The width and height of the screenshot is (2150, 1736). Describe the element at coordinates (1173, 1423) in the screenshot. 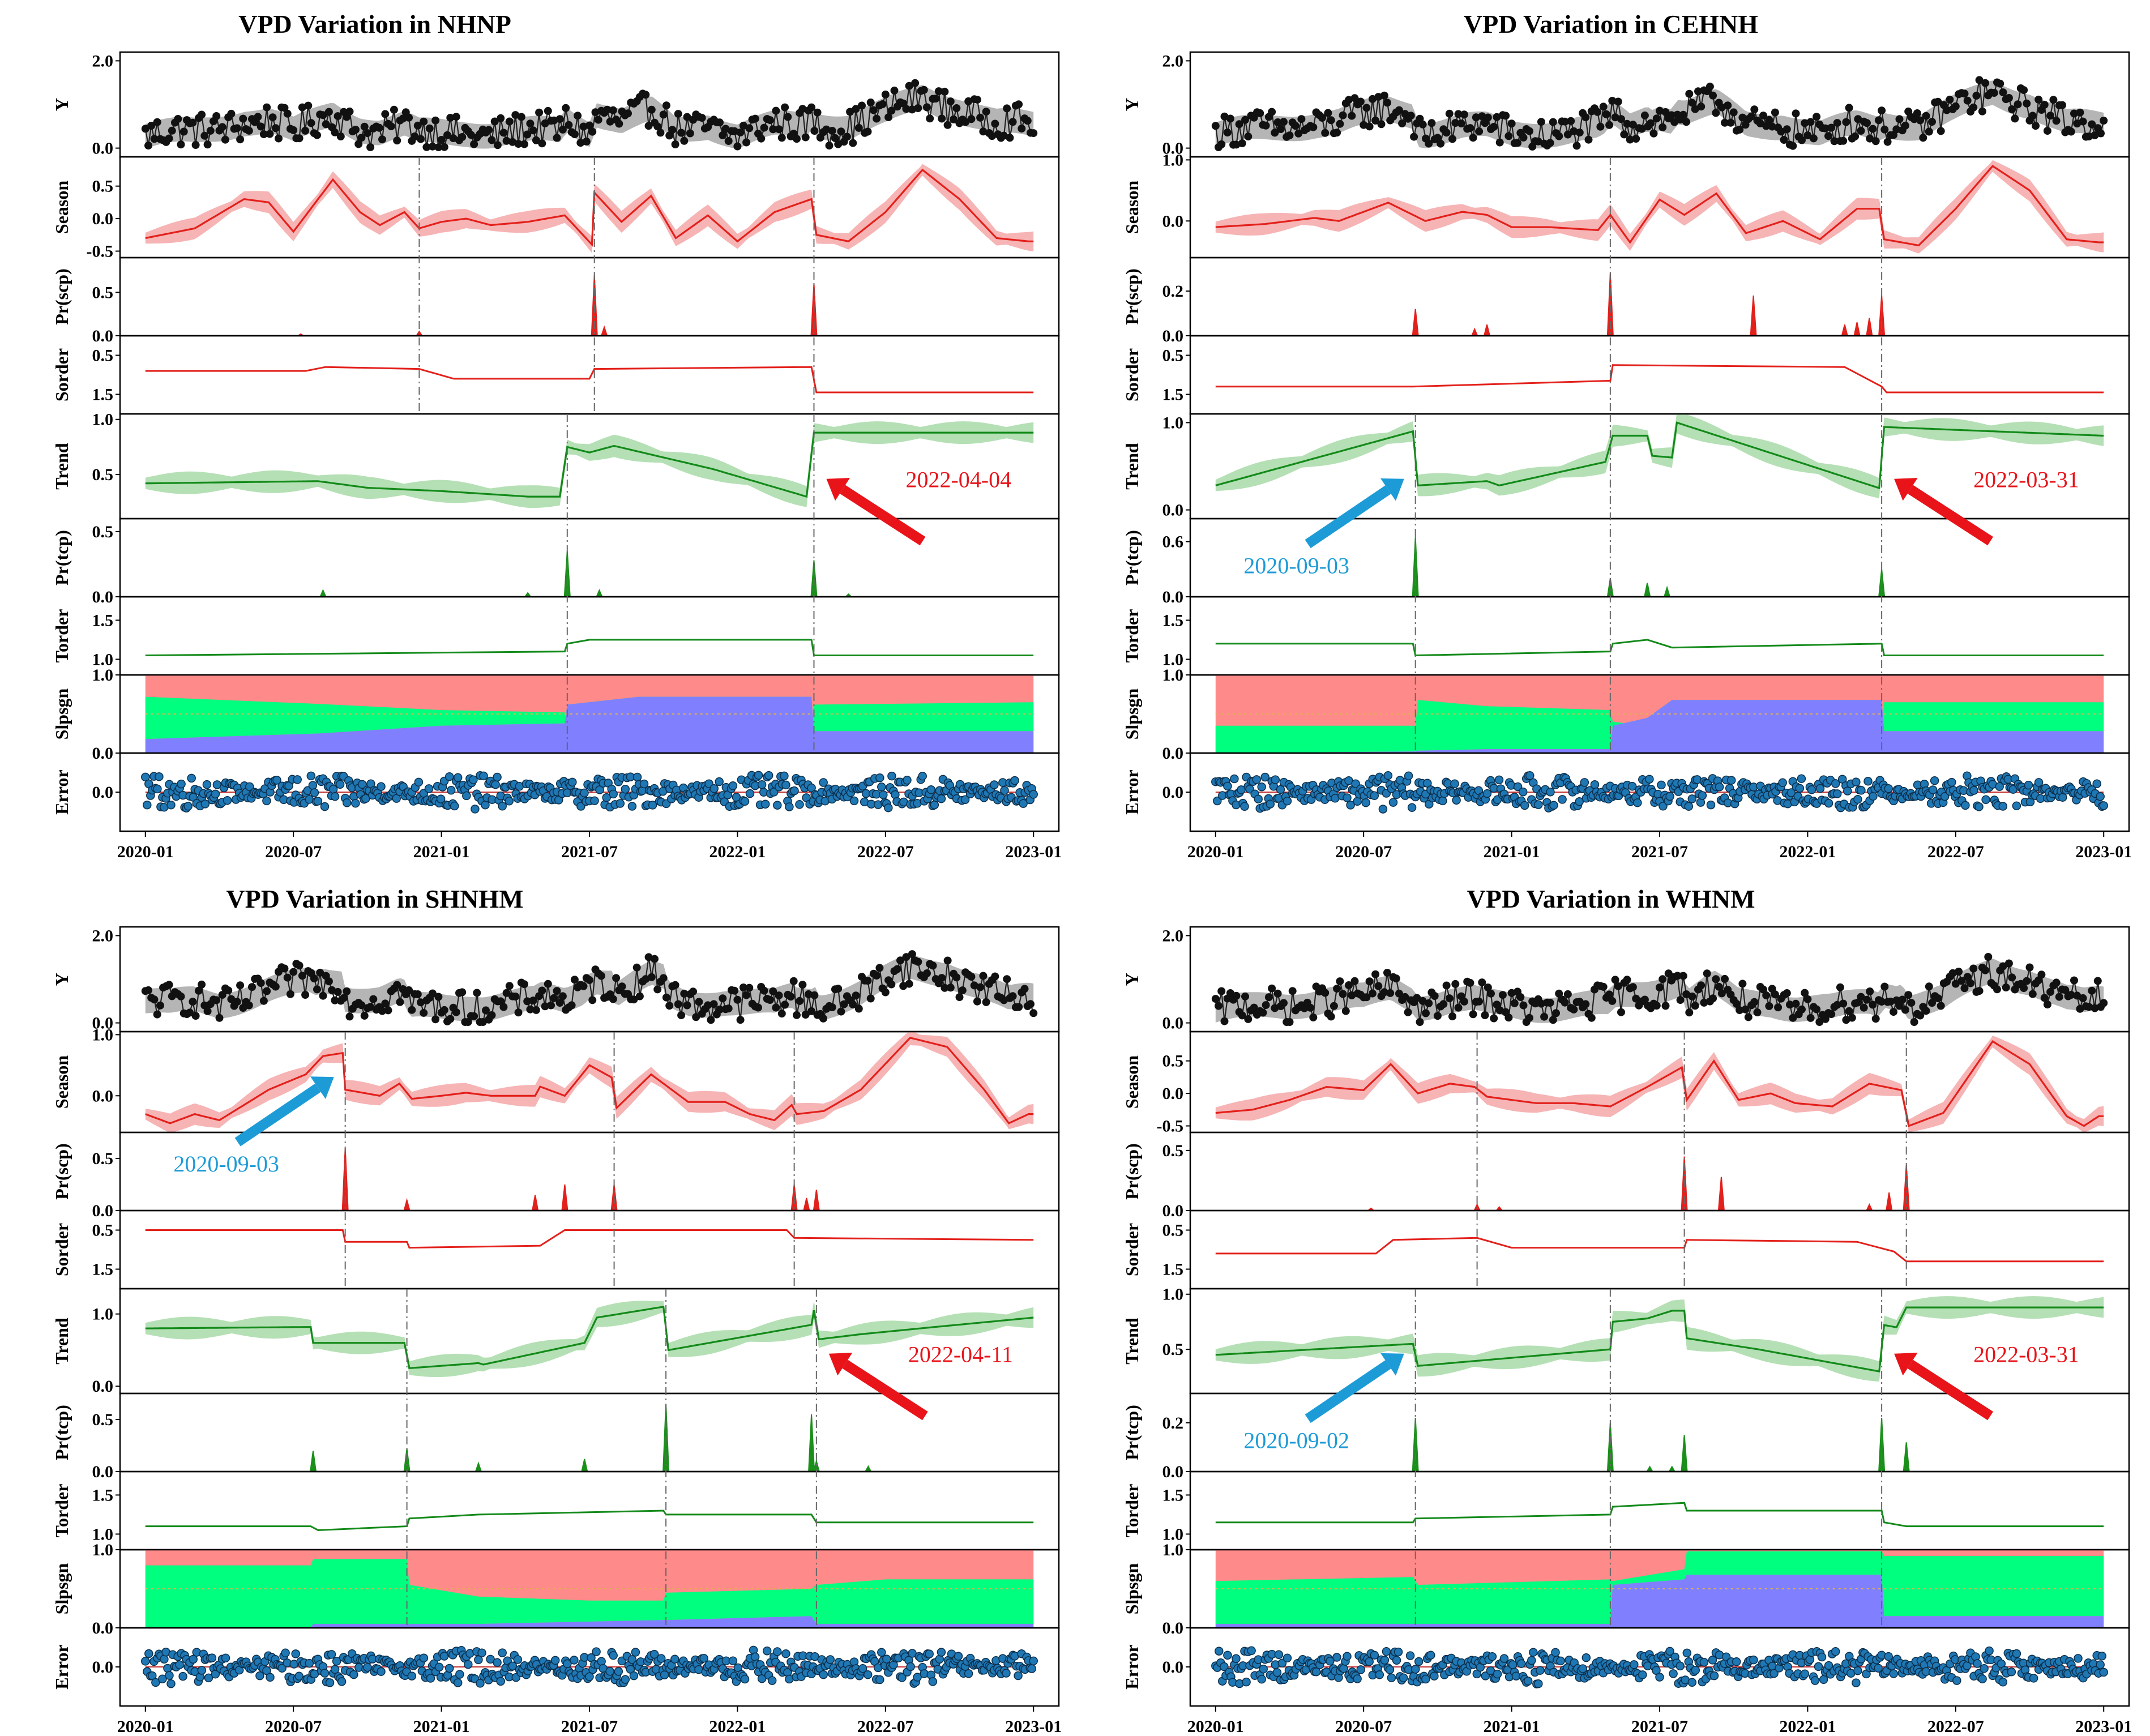

I see `y-tick-label: 0.2` at that location.